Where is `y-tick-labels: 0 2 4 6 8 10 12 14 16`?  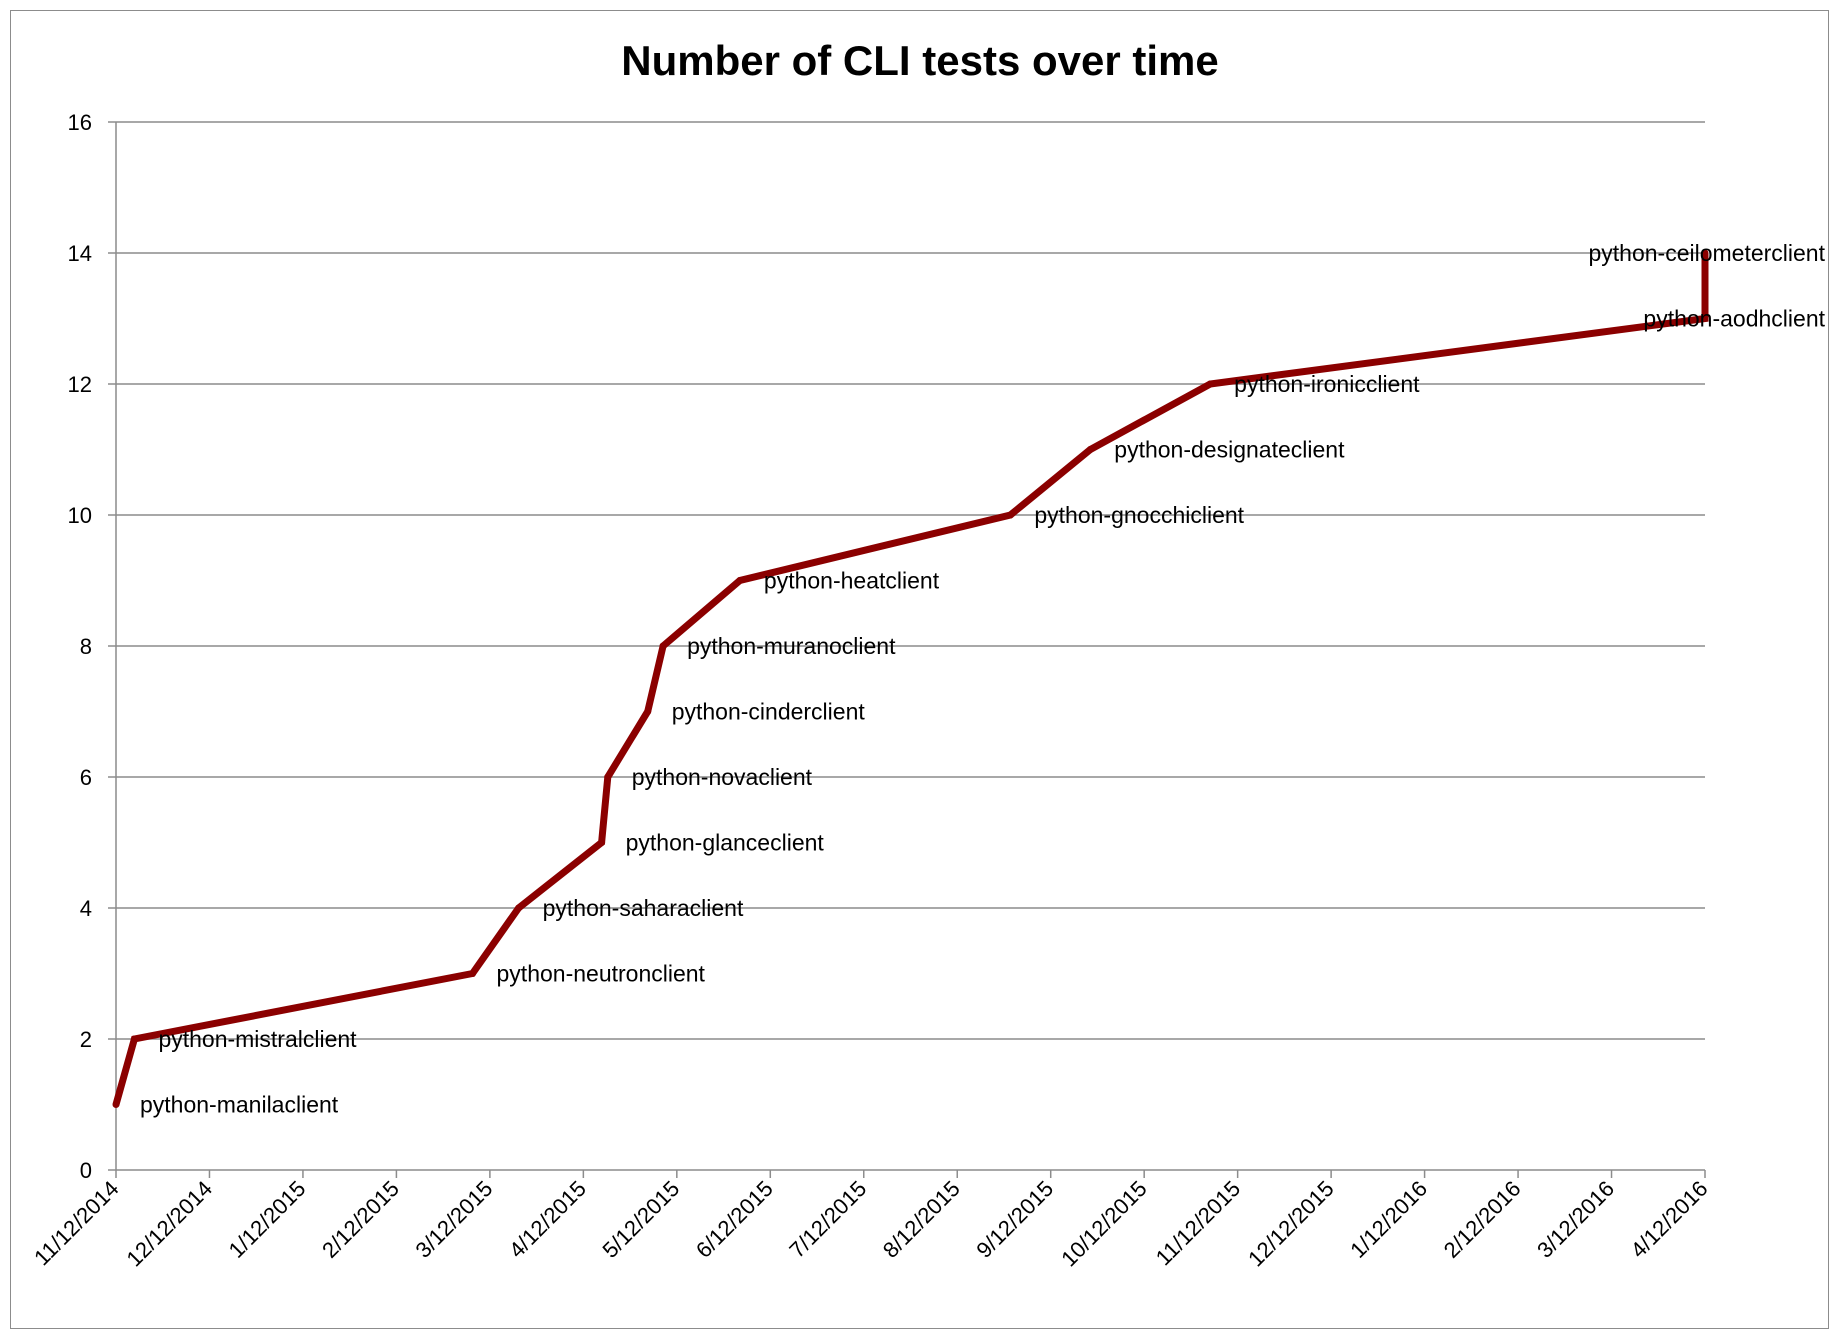
y-tick-labels: 0 2 4 6 8 10 12 14 16 is located at coordinates (80, 646).